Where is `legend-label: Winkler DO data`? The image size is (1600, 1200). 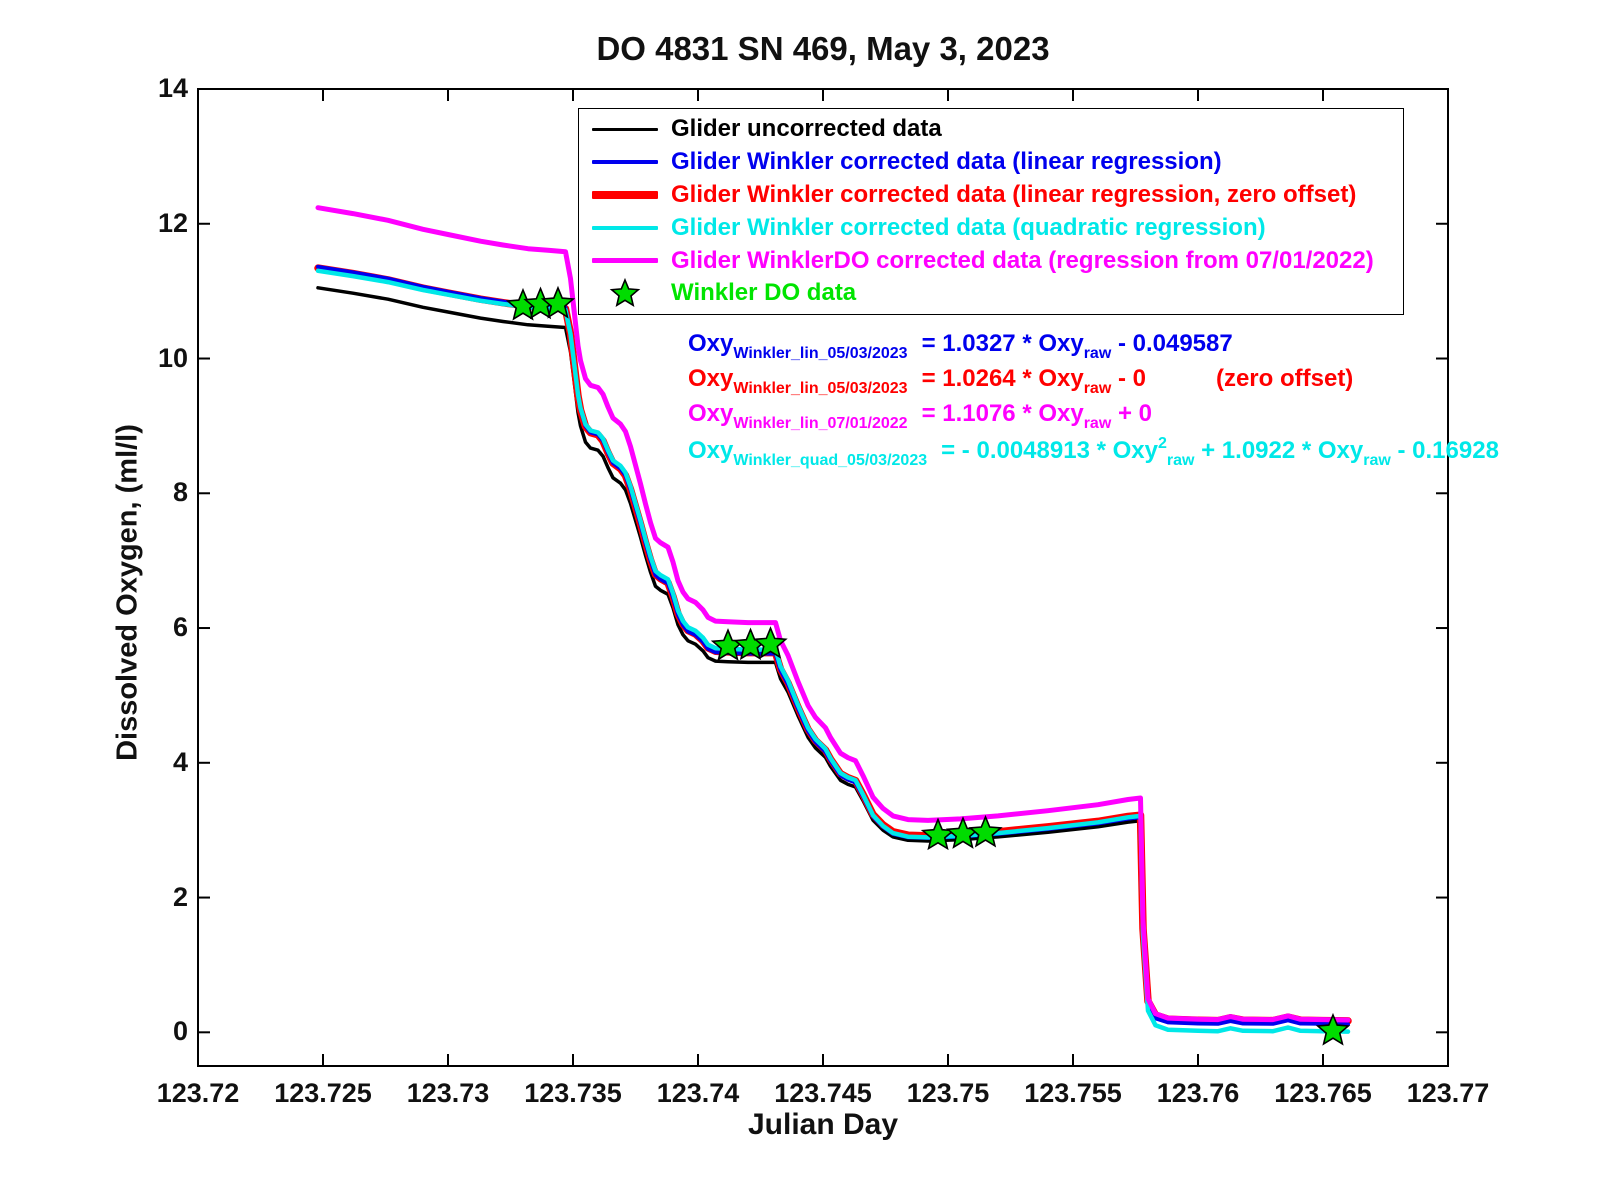
legend-label: Winkler DO data is located at coordinates (764, 293).